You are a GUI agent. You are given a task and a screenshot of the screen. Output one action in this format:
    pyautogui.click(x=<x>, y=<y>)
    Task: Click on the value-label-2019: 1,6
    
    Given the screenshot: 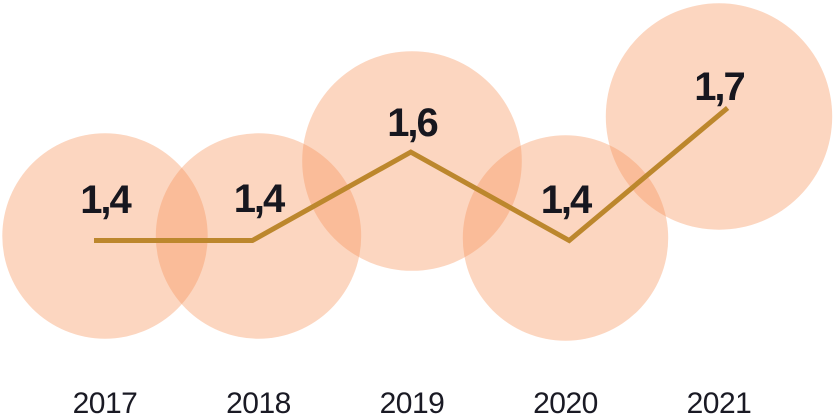 What is the action you would take?
    pyautogui.click(x=412, y=123)
    